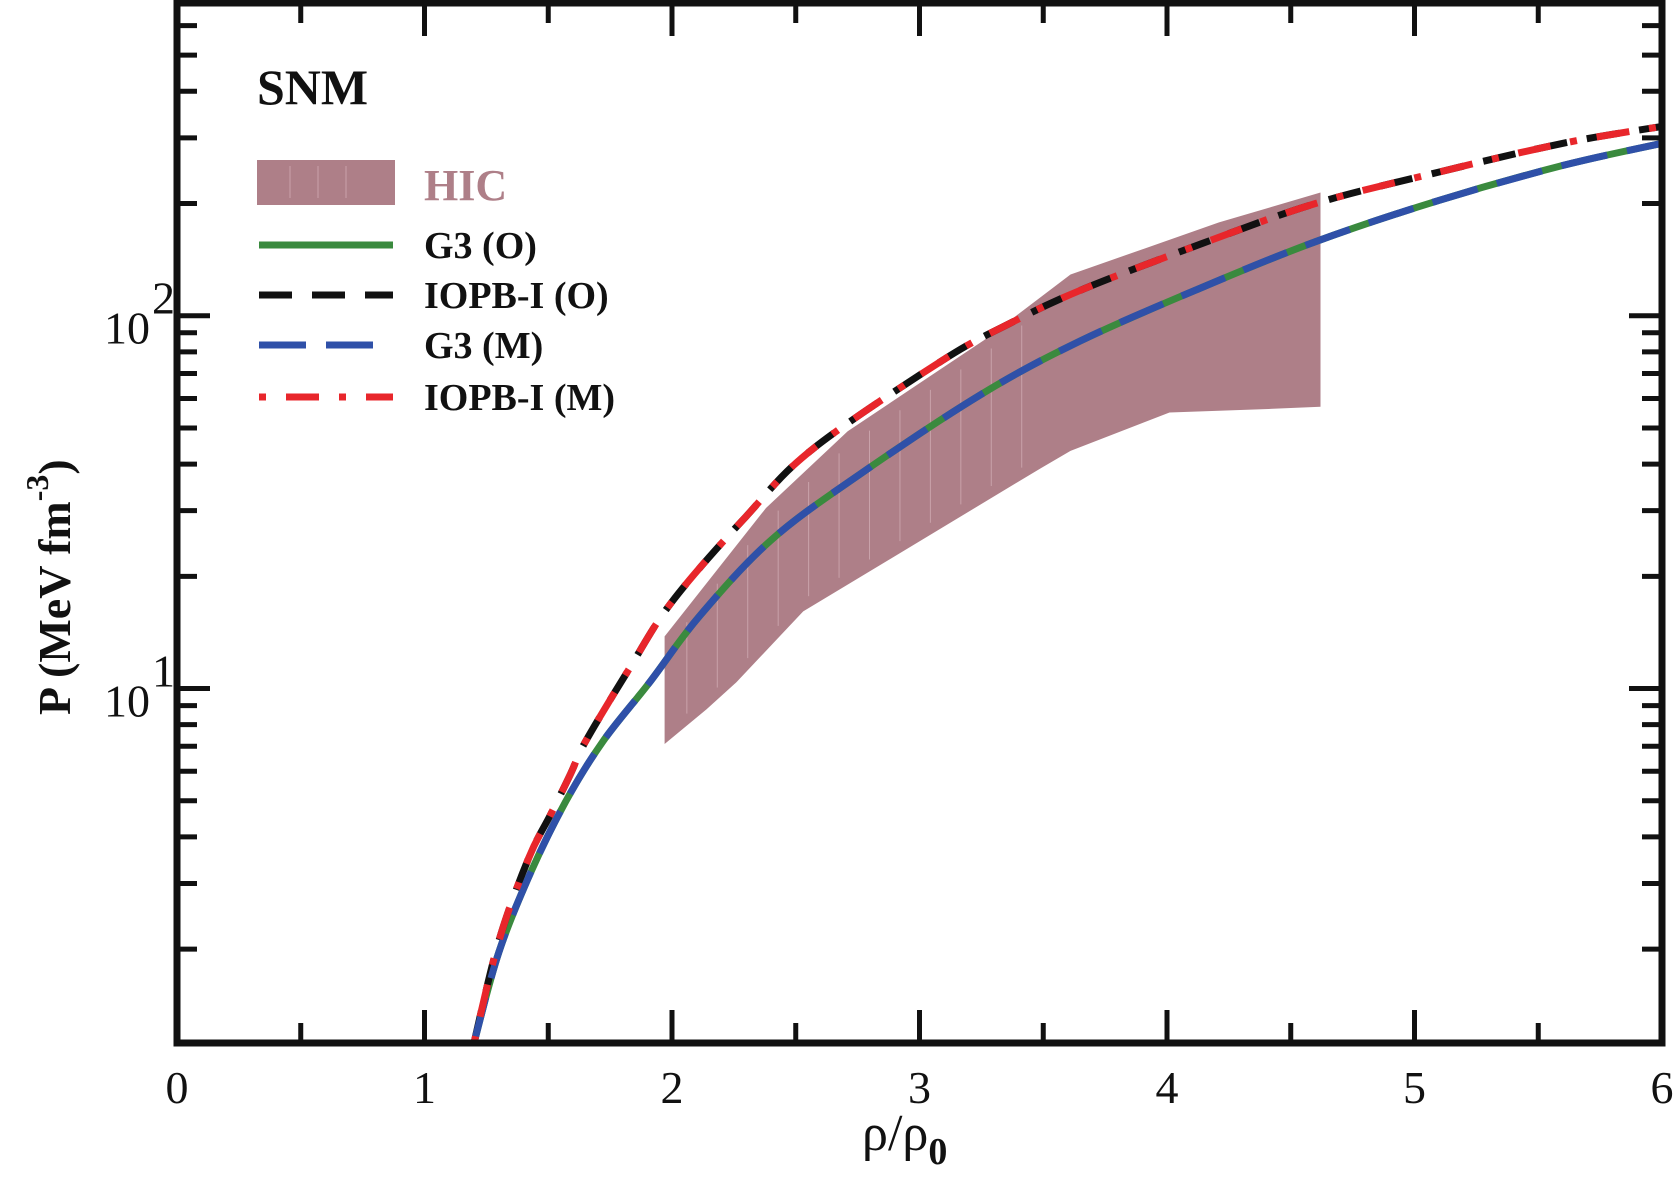  Describe the element at coordinates (54, 466) in the screenshot. I see `y-axis-title-close: )` at that location.